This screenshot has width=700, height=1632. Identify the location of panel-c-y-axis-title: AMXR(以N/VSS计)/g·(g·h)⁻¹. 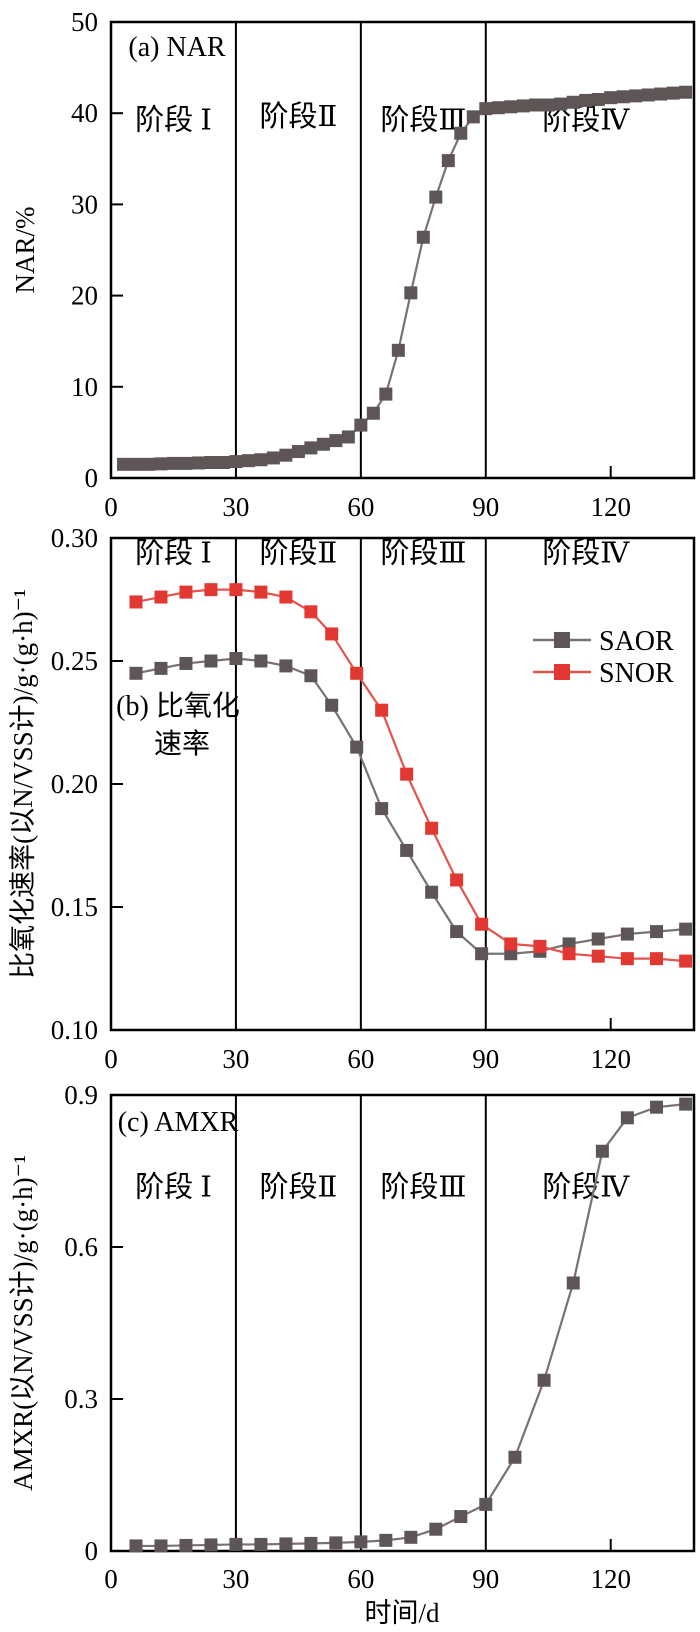
(23, 1323).